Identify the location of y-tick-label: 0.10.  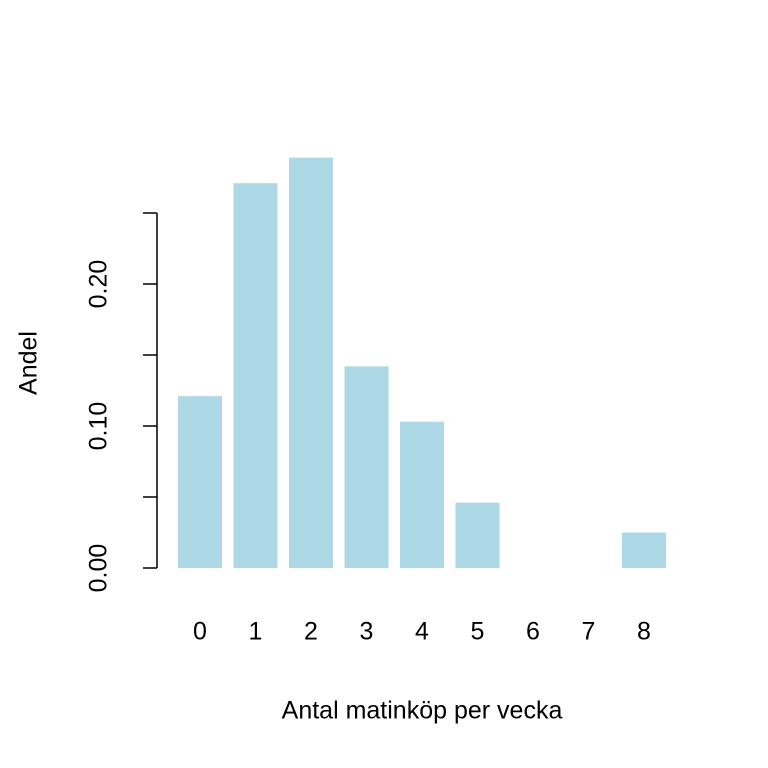
(99, 426).